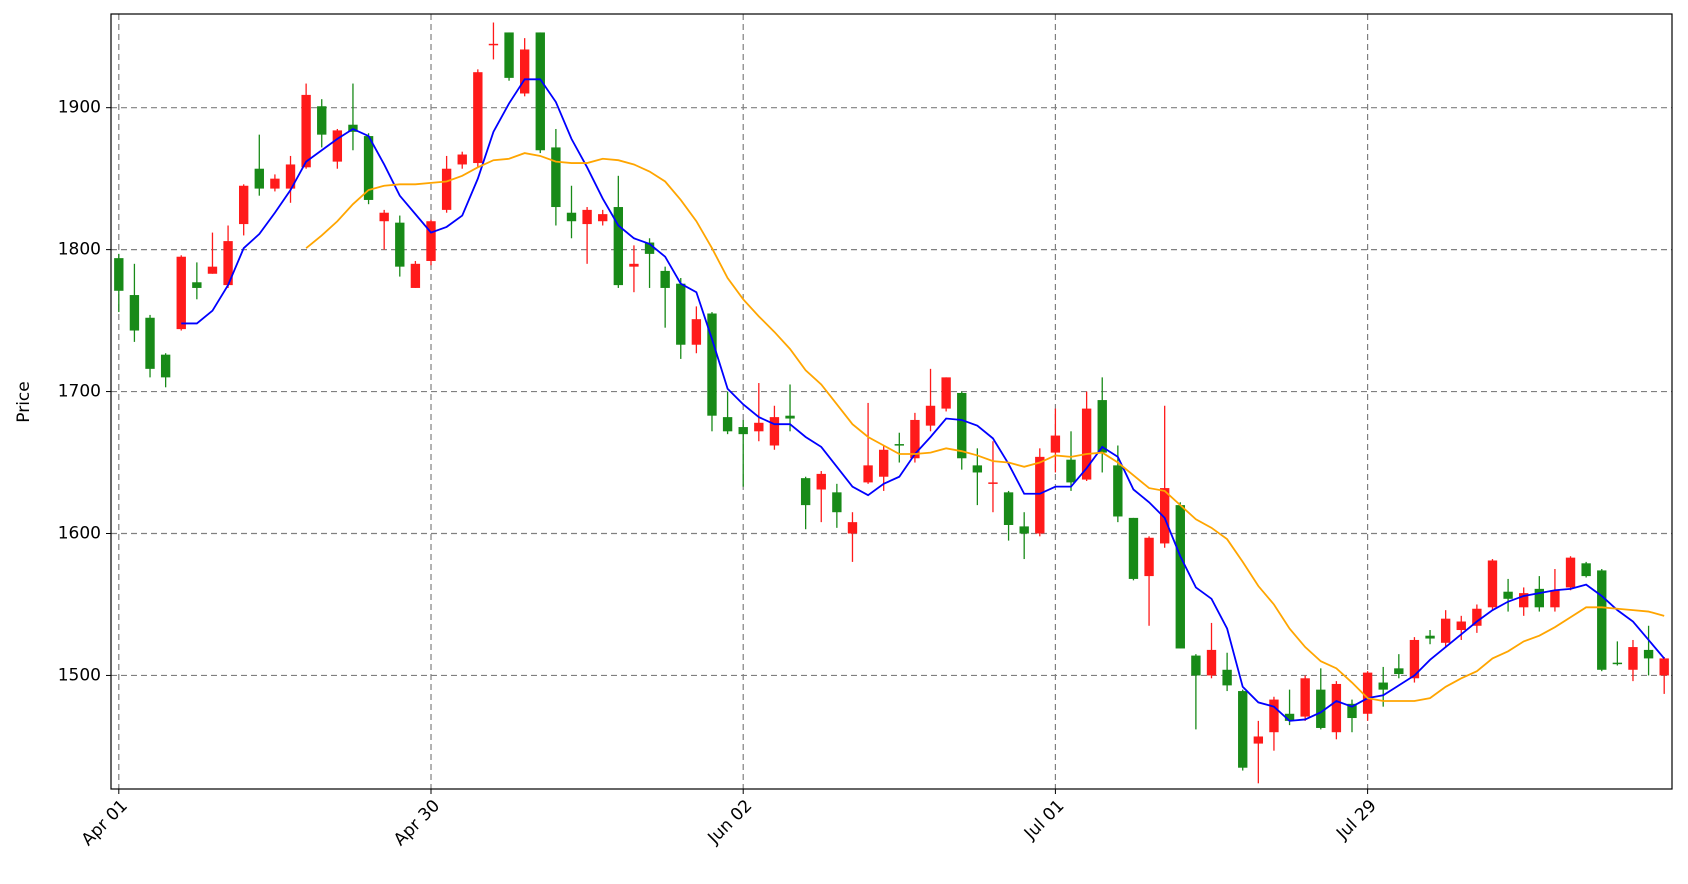  I want to click on y-tick-label: 1800, so click(79, 250).